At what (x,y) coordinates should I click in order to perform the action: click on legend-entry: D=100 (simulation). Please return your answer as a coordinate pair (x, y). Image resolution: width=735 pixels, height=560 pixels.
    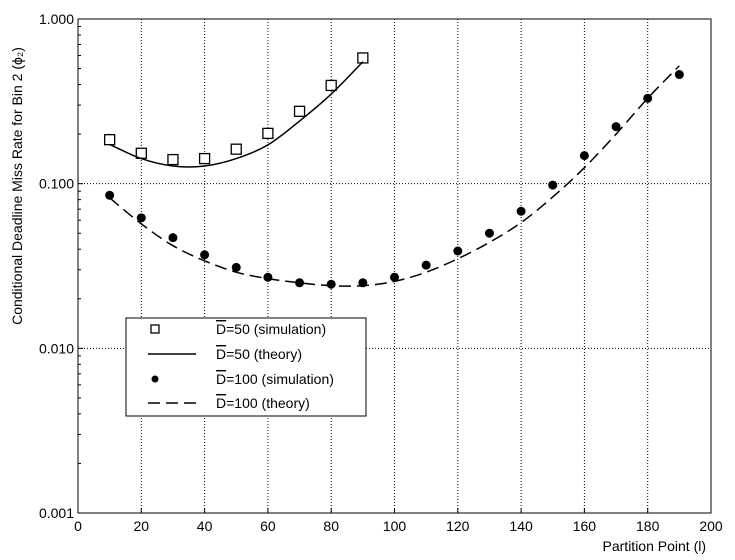
    Looking at the image, I should click on (242, 379).